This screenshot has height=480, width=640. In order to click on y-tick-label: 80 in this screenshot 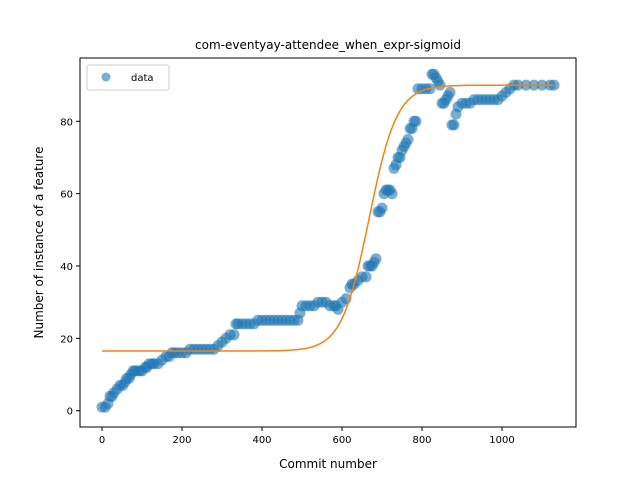, I will do `click(66, 122)`.